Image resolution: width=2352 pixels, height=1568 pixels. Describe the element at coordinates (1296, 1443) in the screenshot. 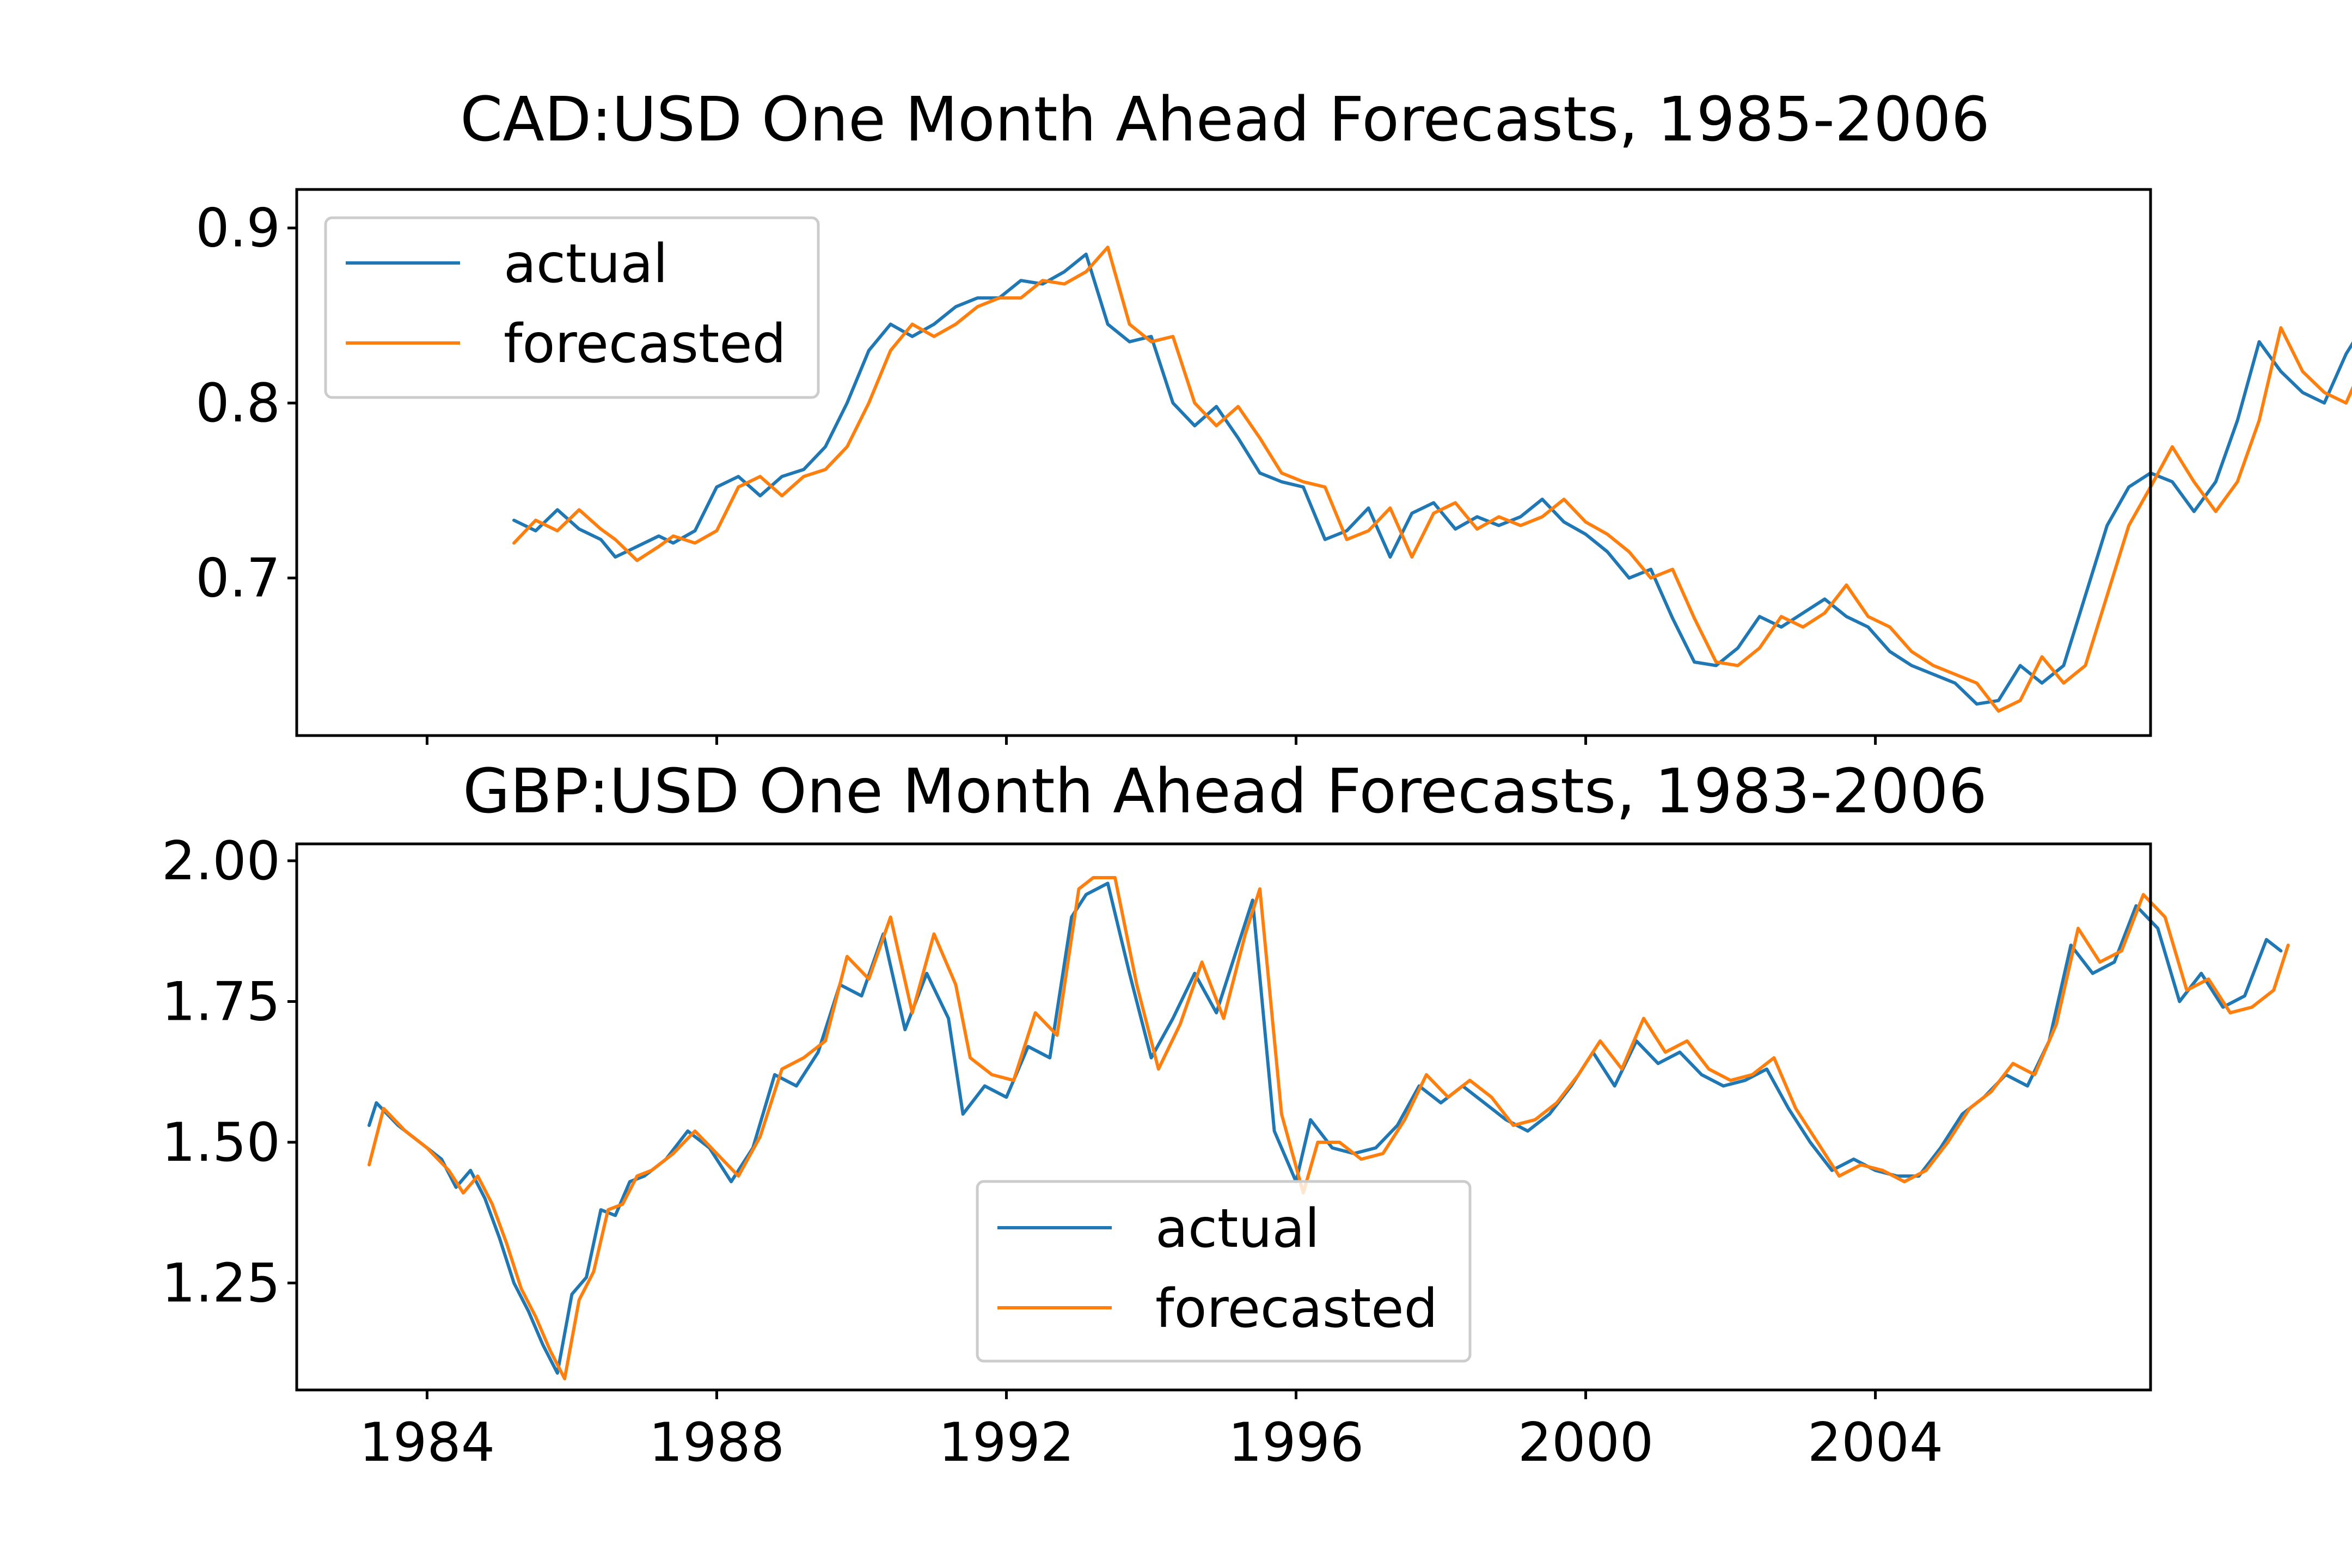

I see `gbp-usd-xtick-label: 1996` at that location.